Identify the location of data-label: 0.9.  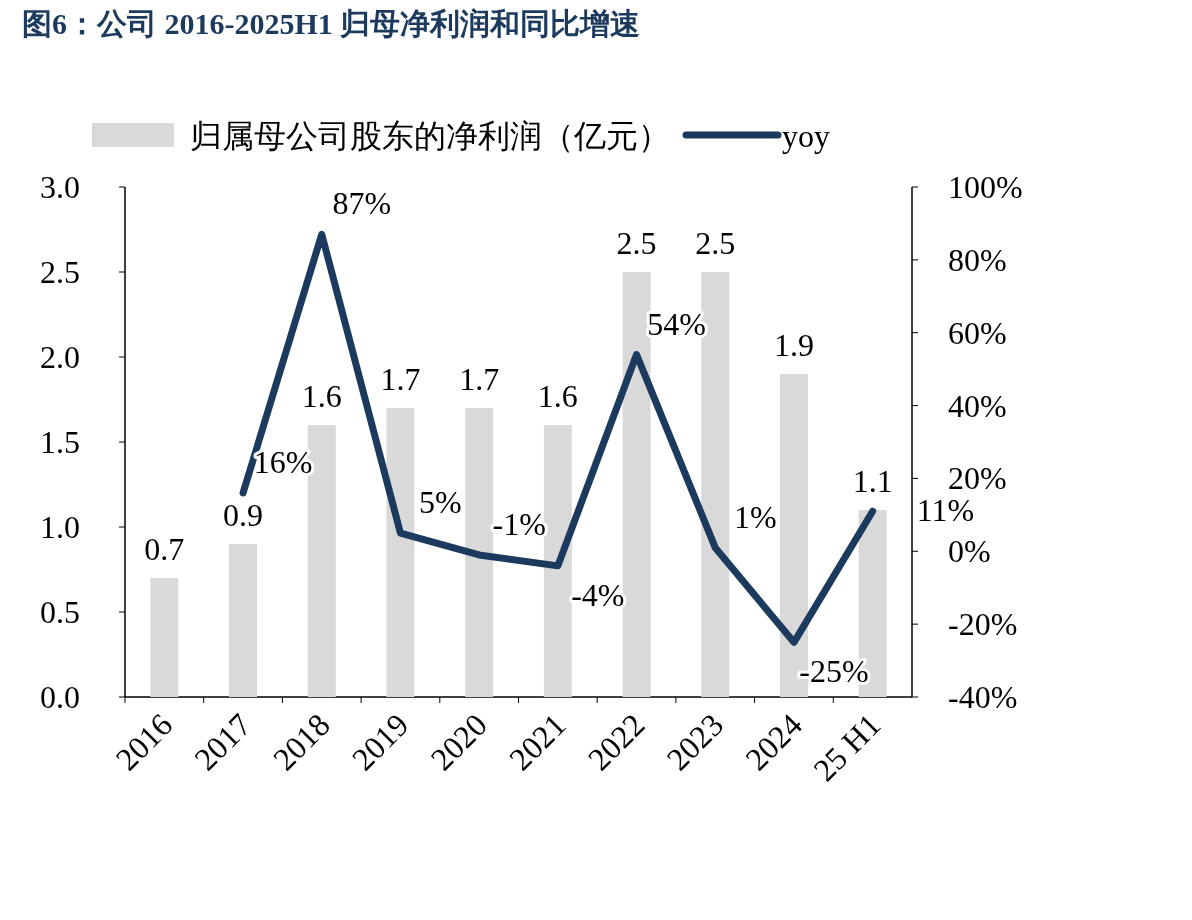
(243, 515).